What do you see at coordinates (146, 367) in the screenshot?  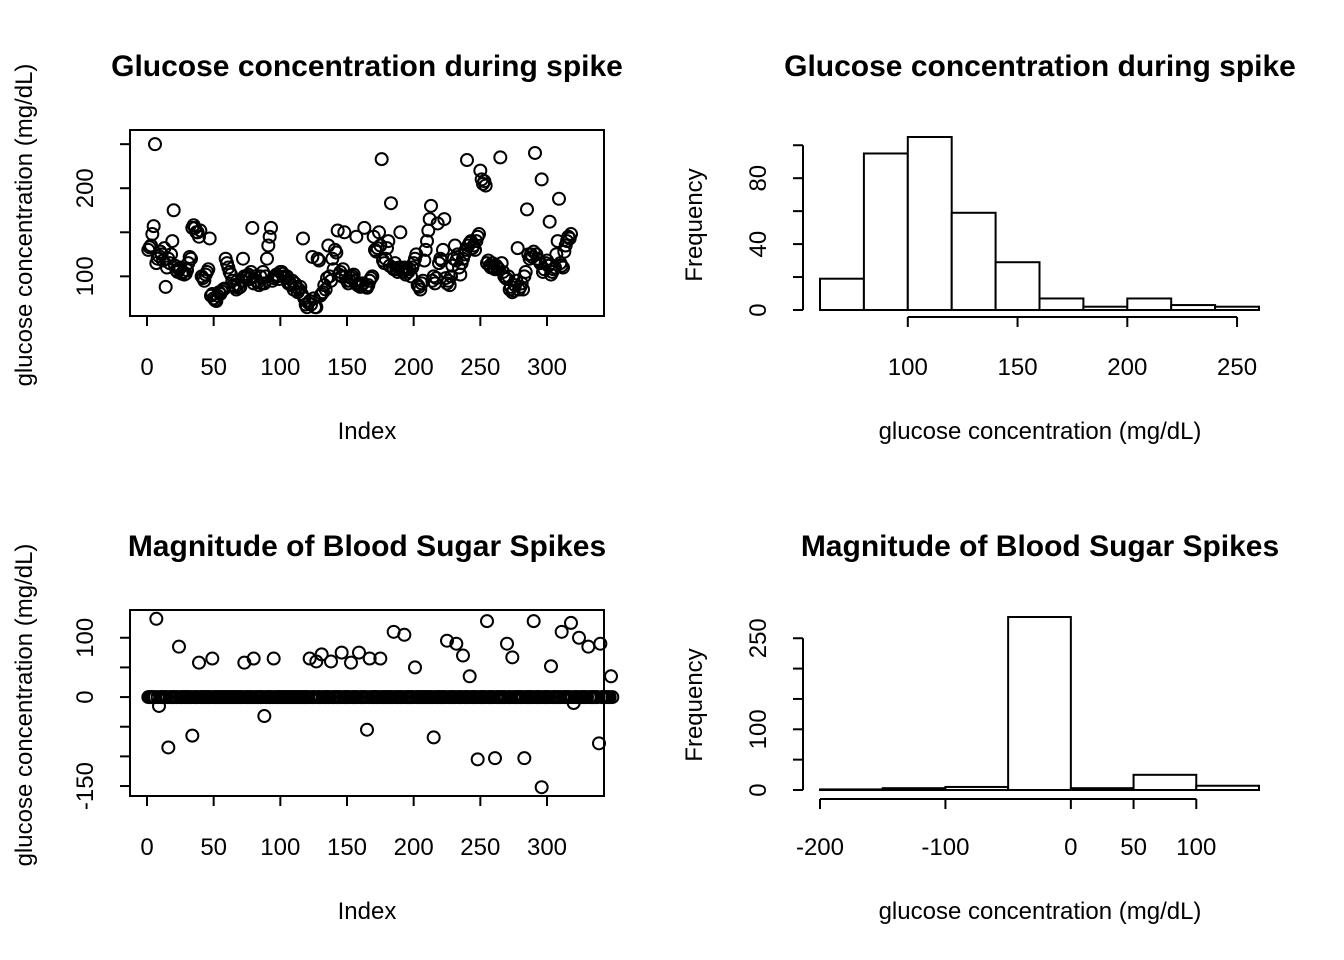 I see `x-tick-label: 0` at bounding box center [146, 367].